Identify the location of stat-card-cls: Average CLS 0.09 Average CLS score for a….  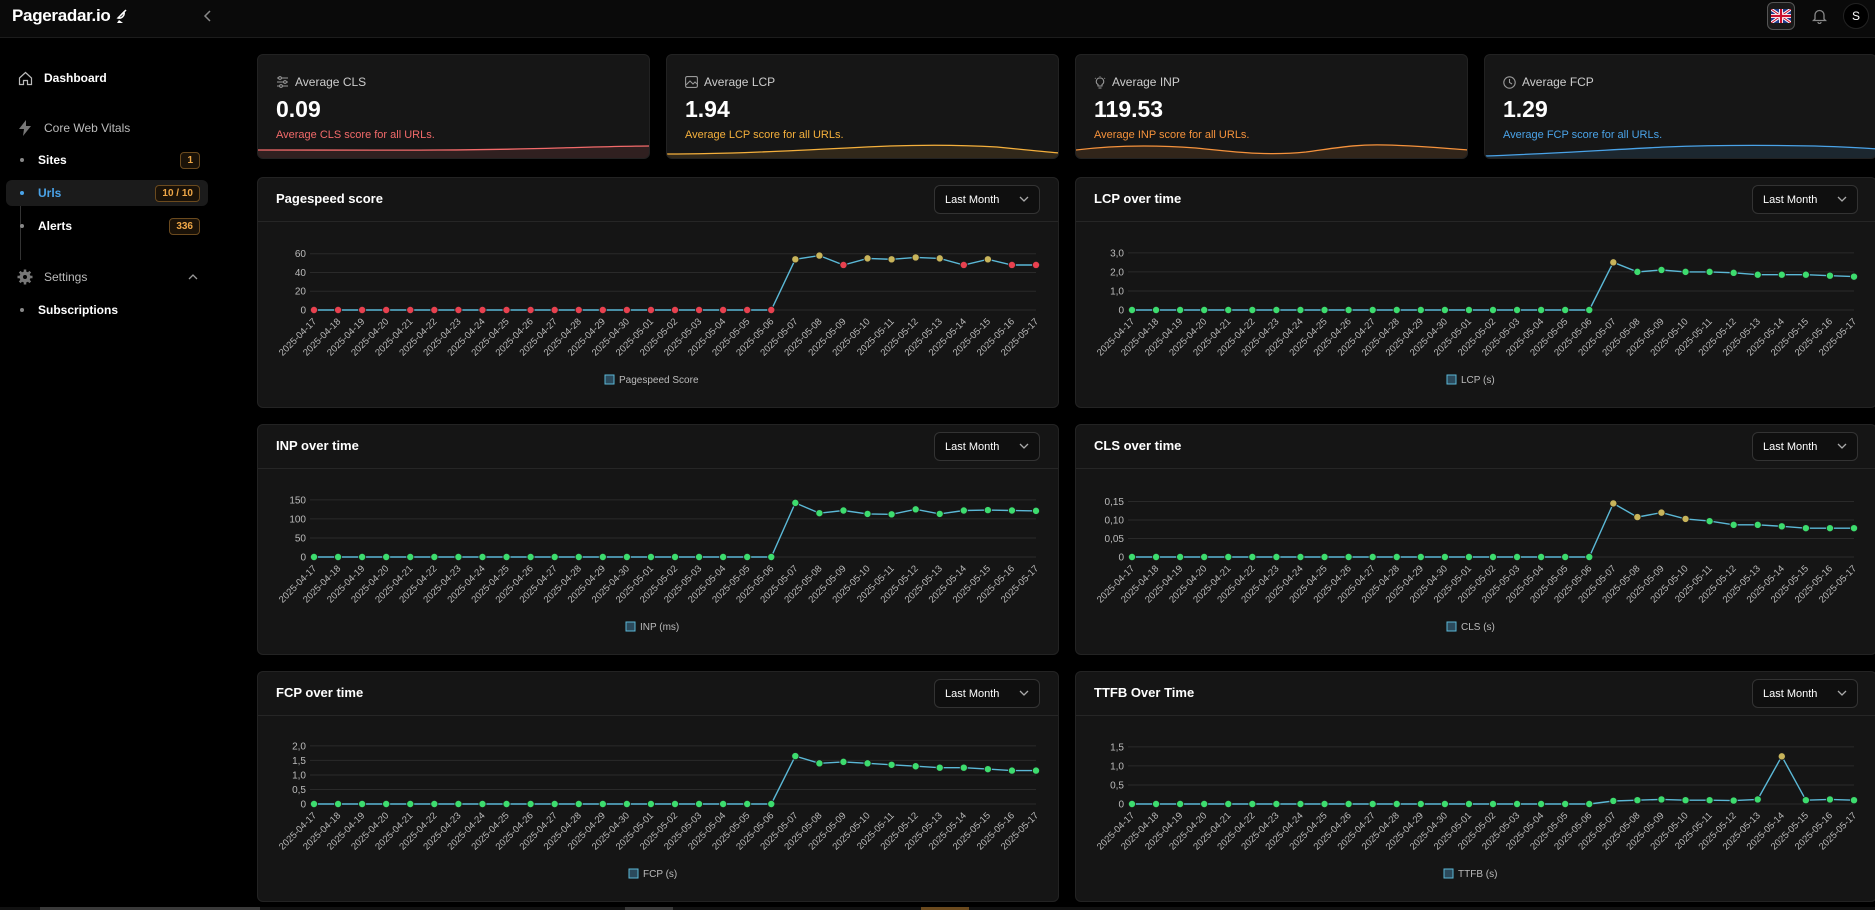
(453, 106).